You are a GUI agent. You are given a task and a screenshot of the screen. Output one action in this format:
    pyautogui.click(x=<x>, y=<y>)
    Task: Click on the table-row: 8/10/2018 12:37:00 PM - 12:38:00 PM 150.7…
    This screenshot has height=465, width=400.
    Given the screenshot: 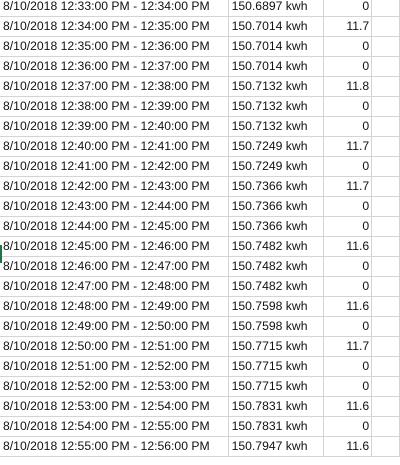 What is the action you would take?
    pyautogui.click(x=200, y=86)
    